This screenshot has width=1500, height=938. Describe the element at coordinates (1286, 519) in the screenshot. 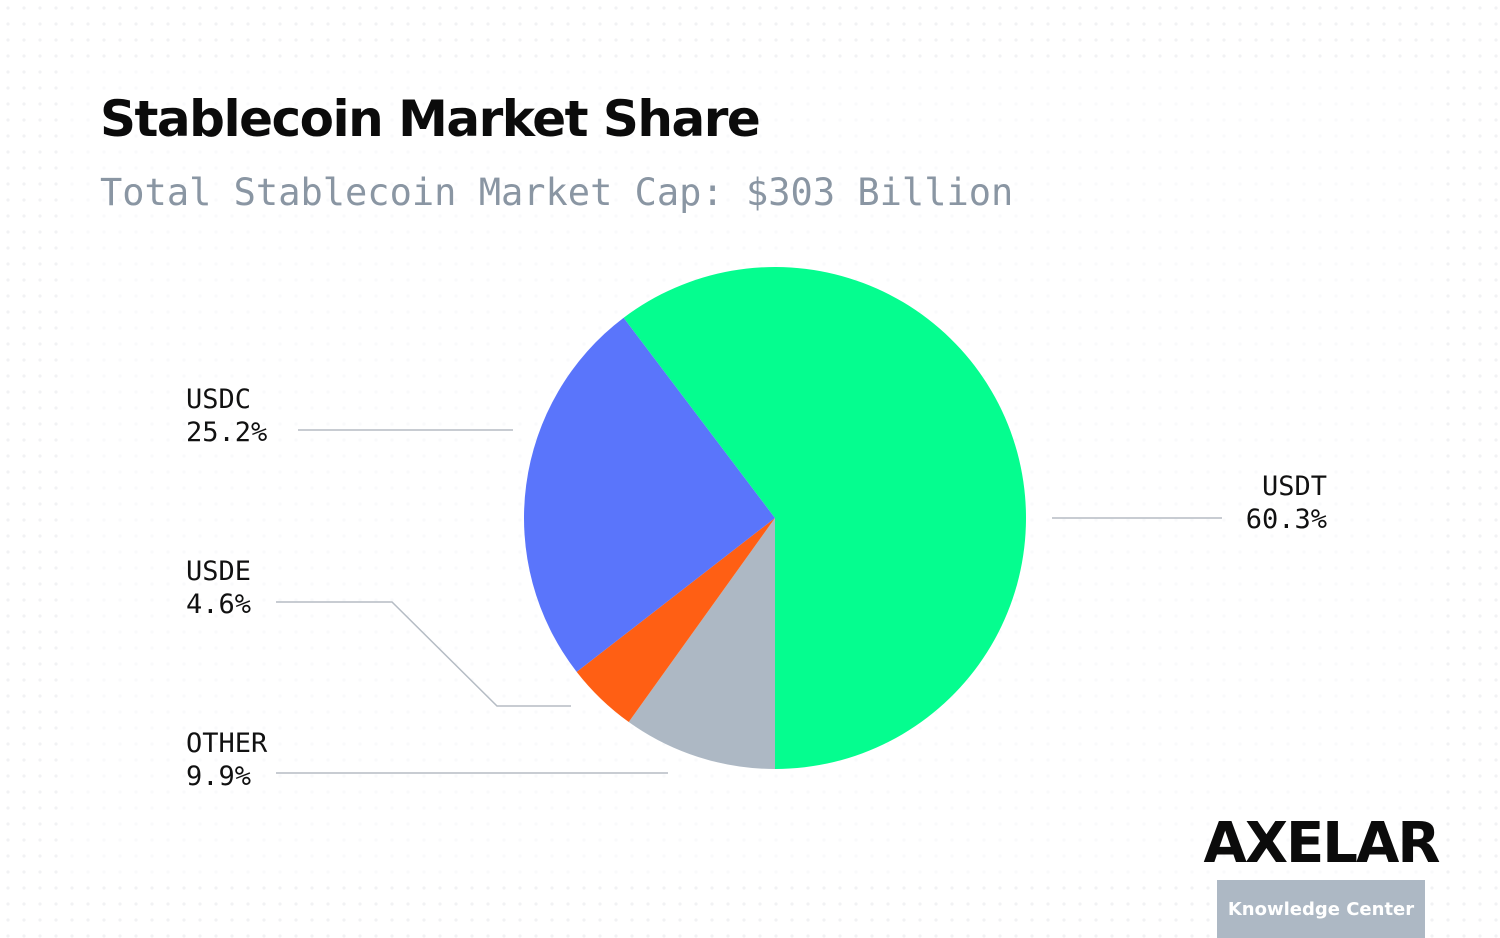

I see `slice-value: 60.3%` at that location.